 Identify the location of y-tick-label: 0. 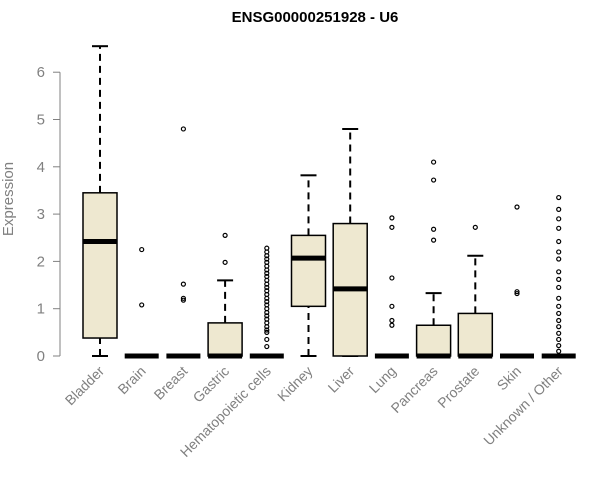
(41, 356).